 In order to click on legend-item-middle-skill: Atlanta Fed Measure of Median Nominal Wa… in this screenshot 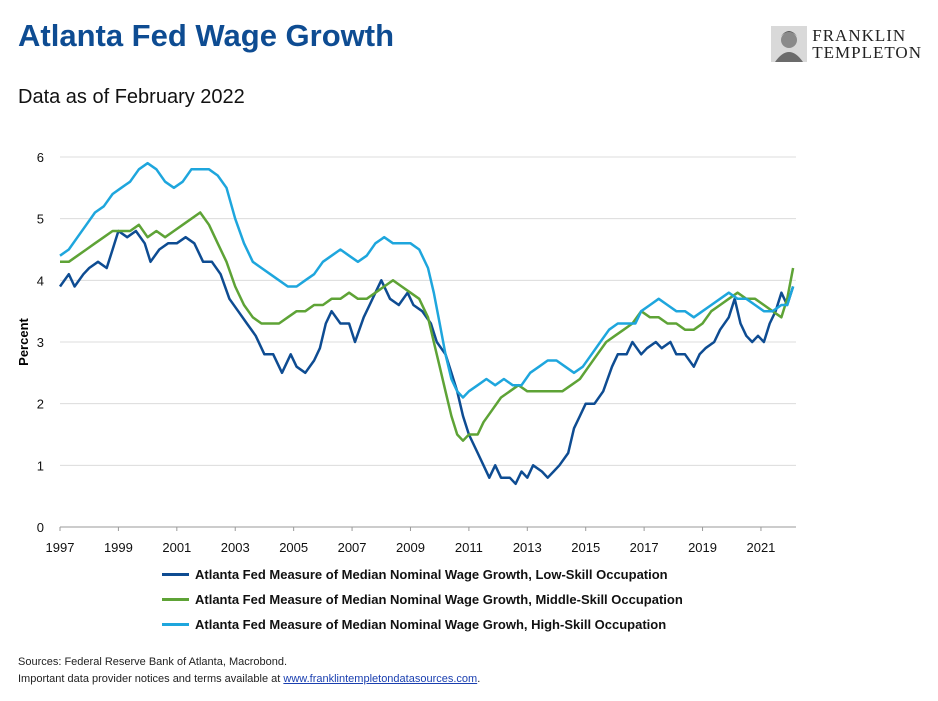, I will do `click(422, 599)`.